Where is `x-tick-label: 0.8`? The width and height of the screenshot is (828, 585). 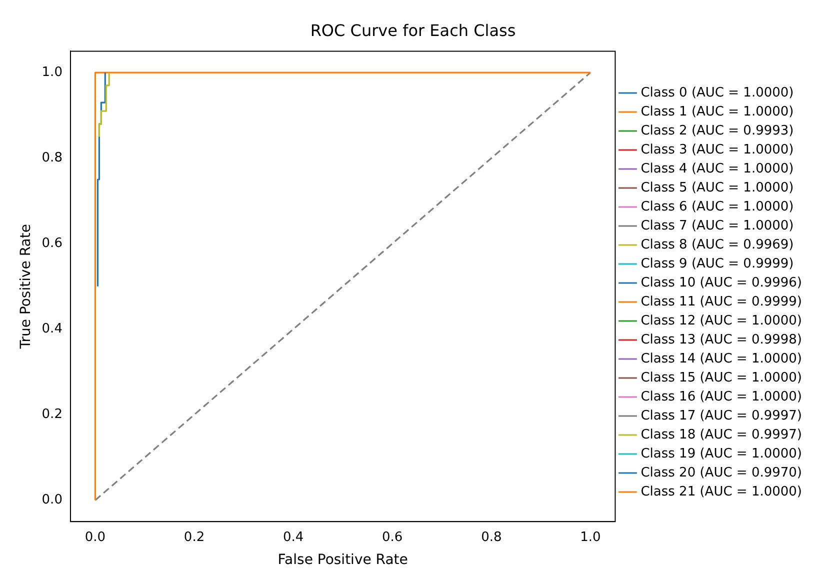 x-tick-label: 0.8 is located at coordinates (491, 537).